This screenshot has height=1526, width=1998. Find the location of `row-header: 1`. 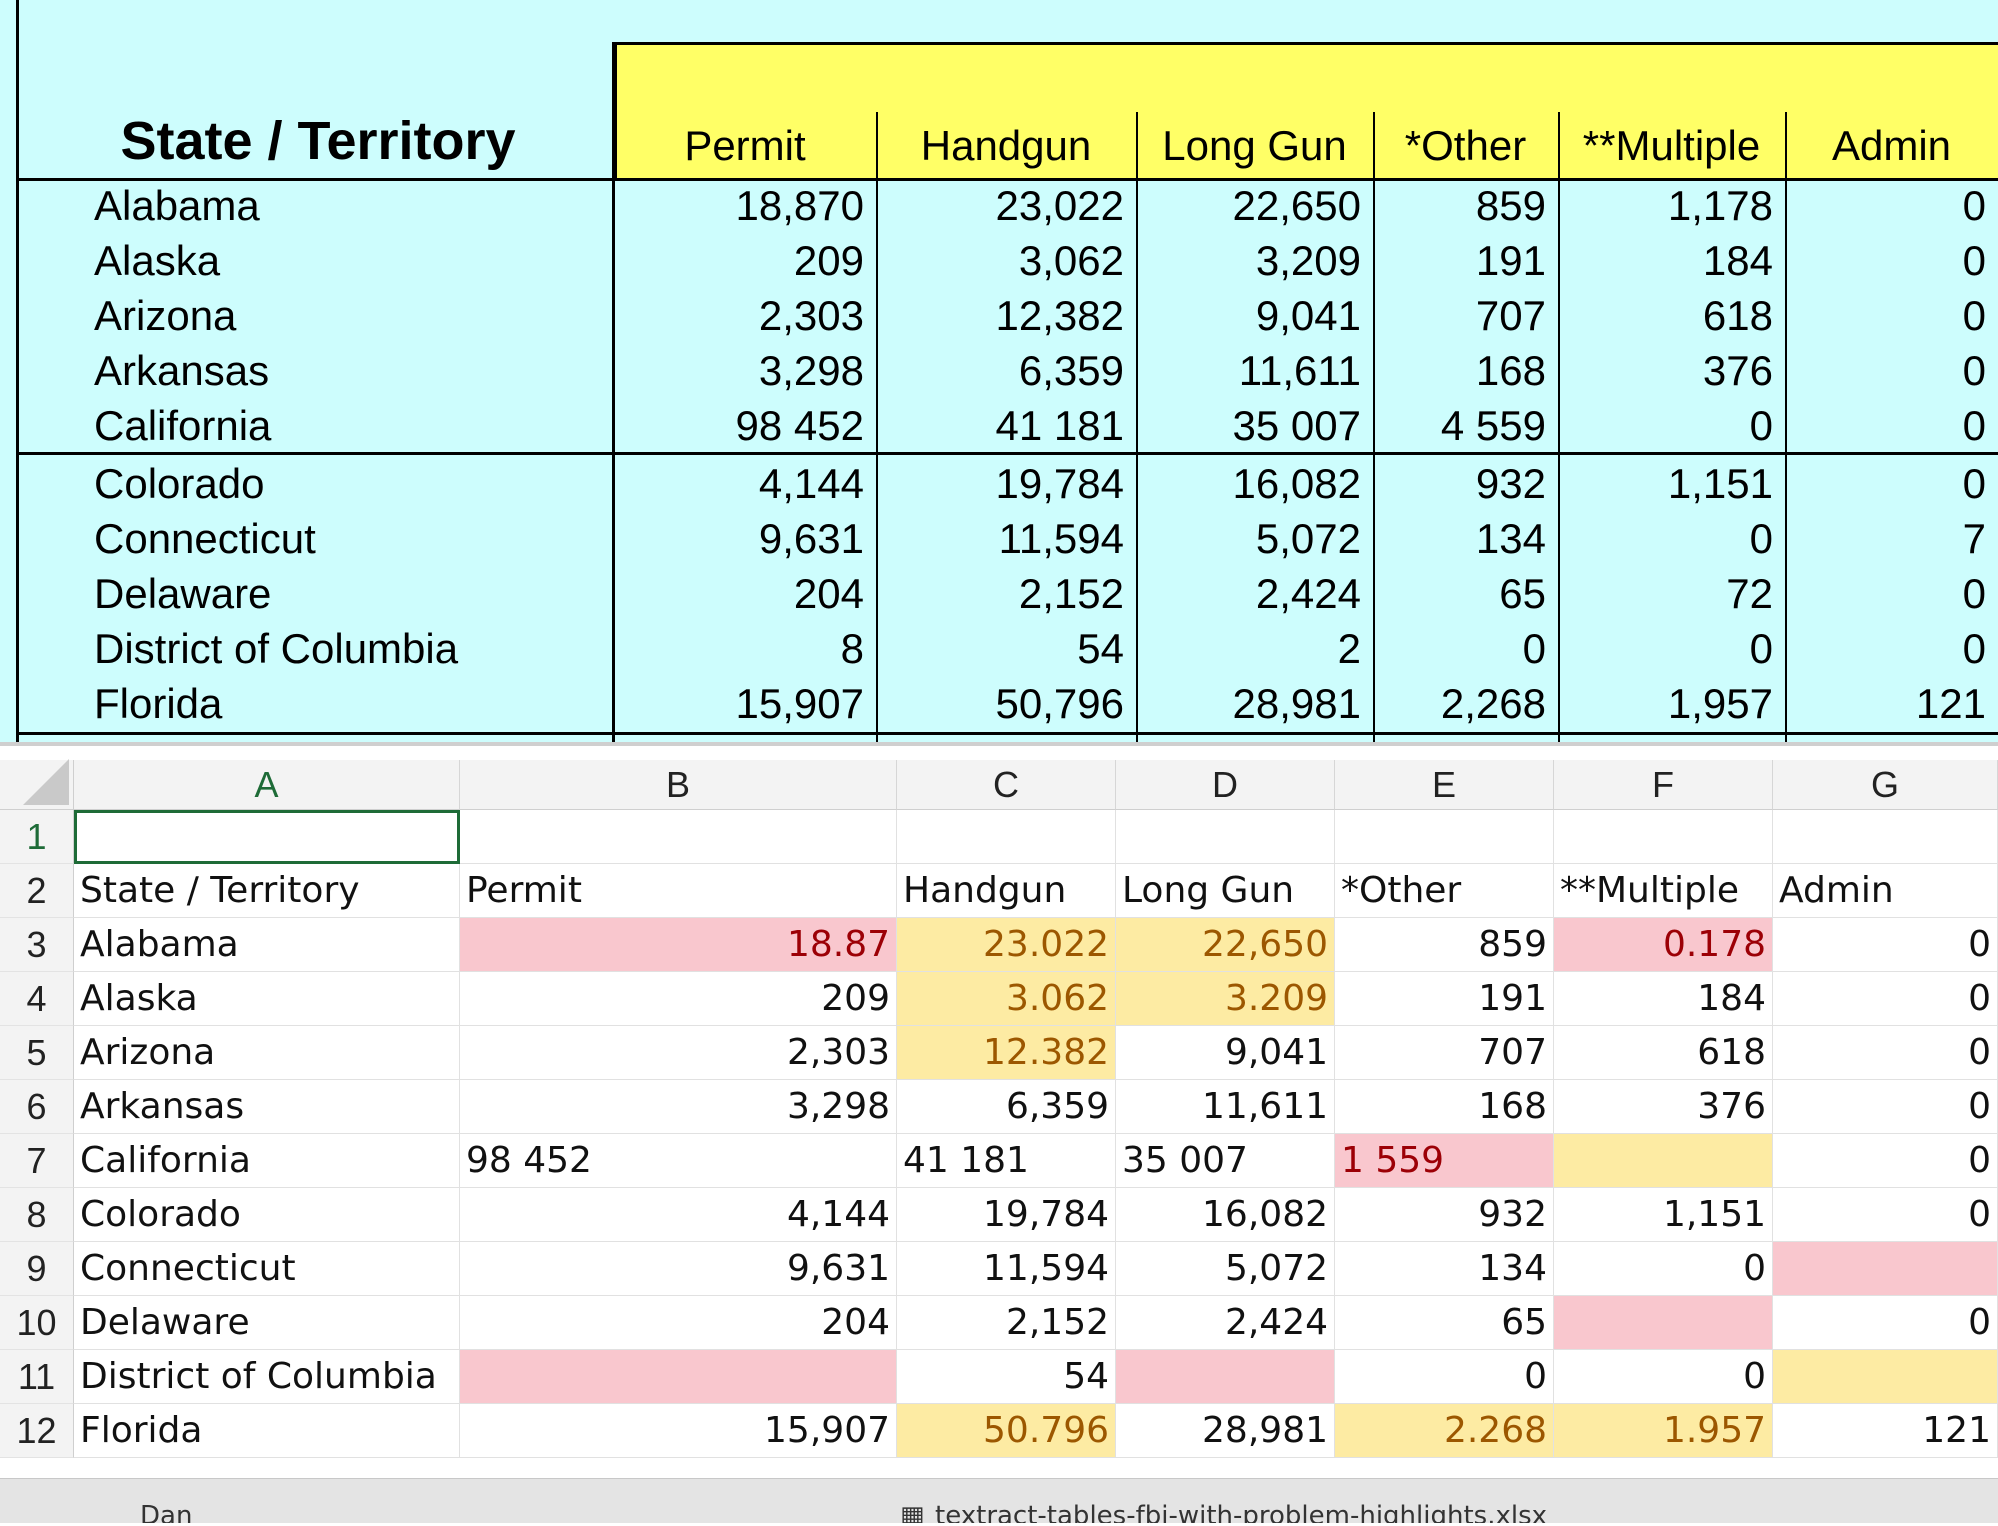

row-header: 1 is located at coordinates (37, 837).